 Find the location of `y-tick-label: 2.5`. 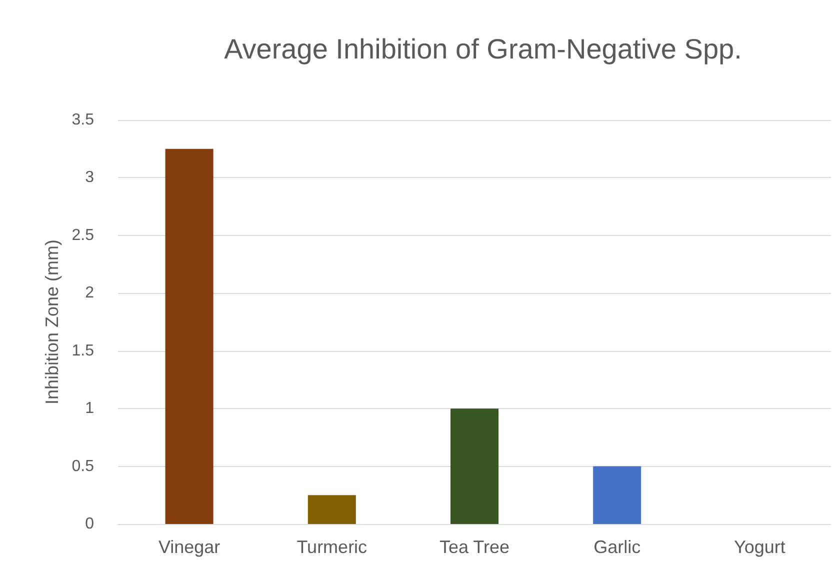

y-tick-label: 2.5 is located at coordinates (83, 235).